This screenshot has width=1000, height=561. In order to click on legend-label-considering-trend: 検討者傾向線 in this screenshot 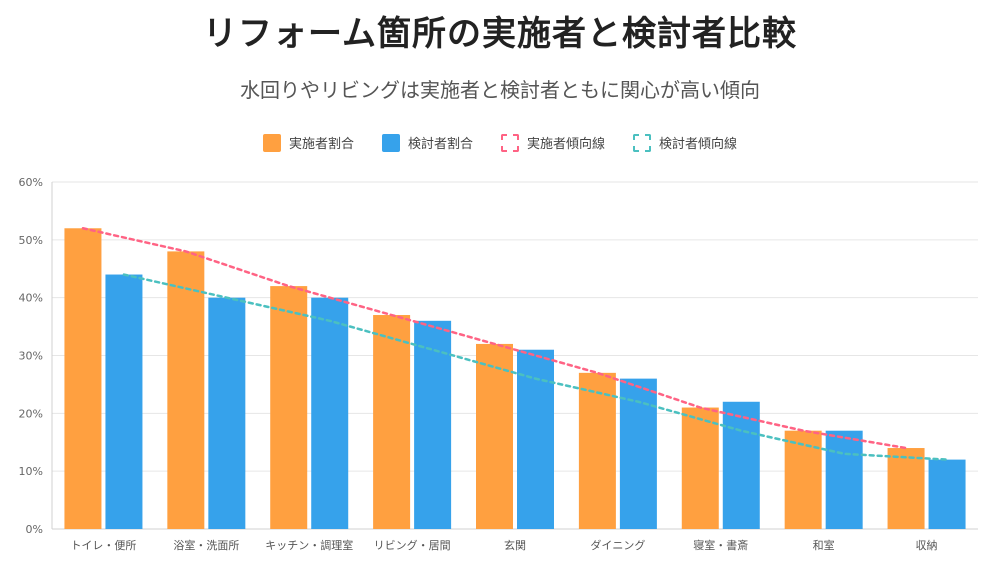, I will do `click(698, 144)`.